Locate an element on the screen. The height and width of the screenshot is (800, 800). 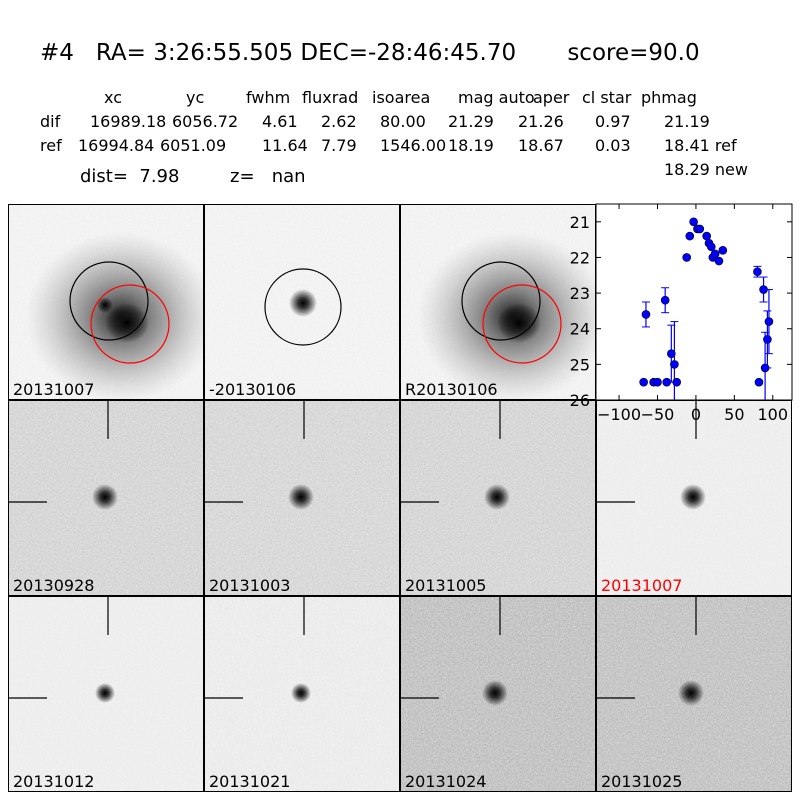
distance-readout: dist= 7.98 is located at coordinates (130, 176).